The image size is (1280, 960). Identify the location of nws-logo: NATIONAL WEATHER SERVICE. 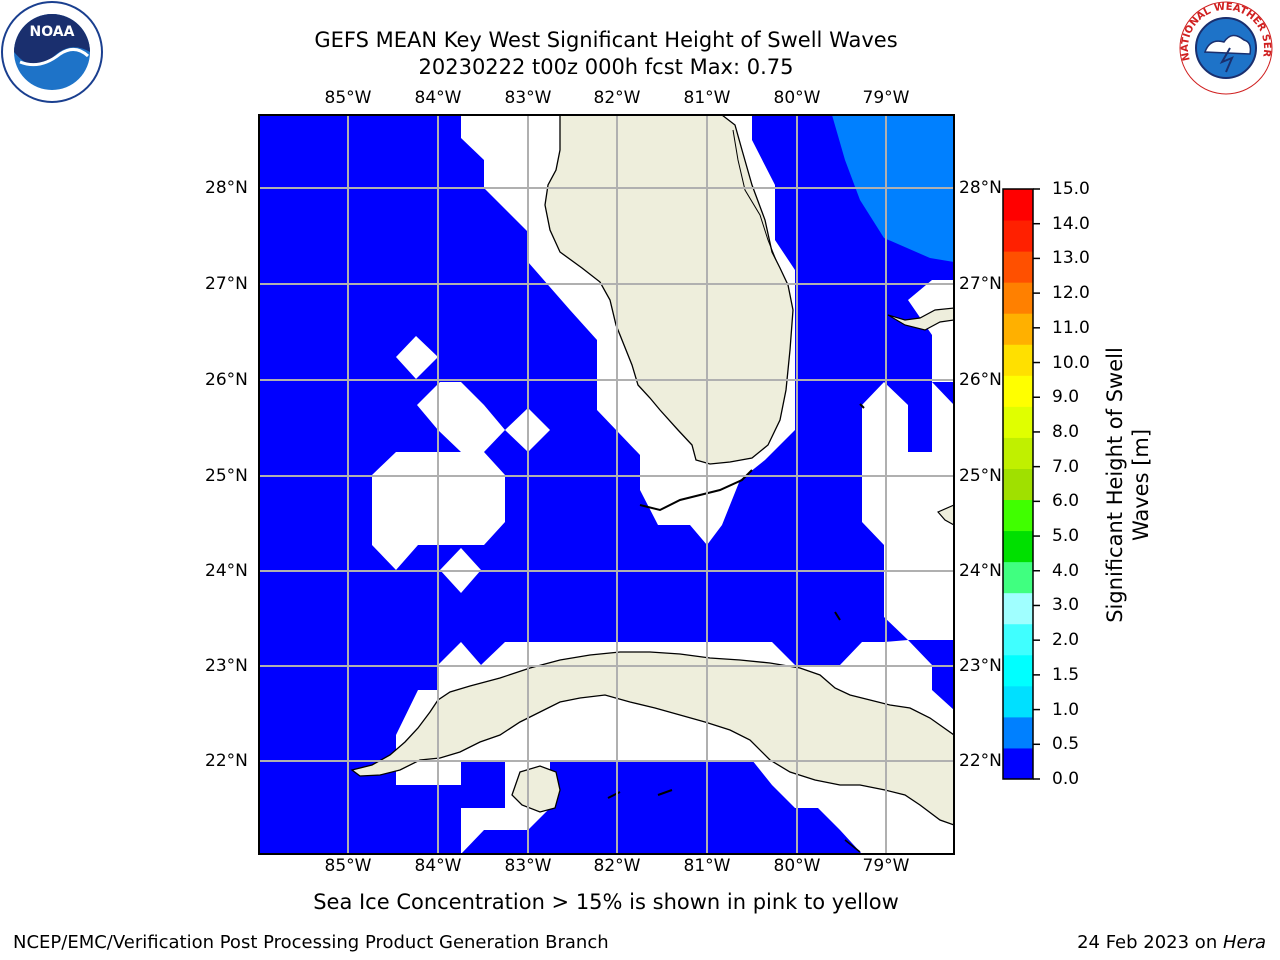
(636, 47).